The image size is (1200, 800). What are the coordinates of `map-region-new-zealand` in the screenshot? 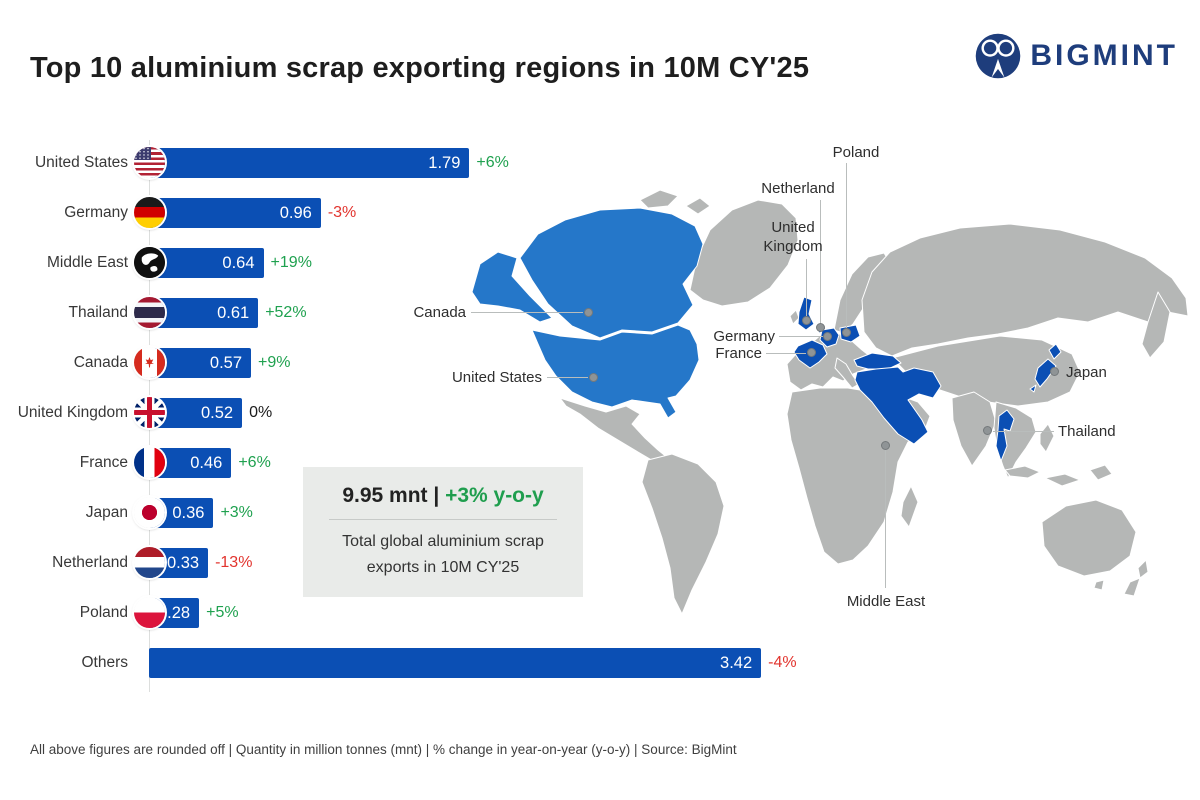 It's located at (1136, 578).